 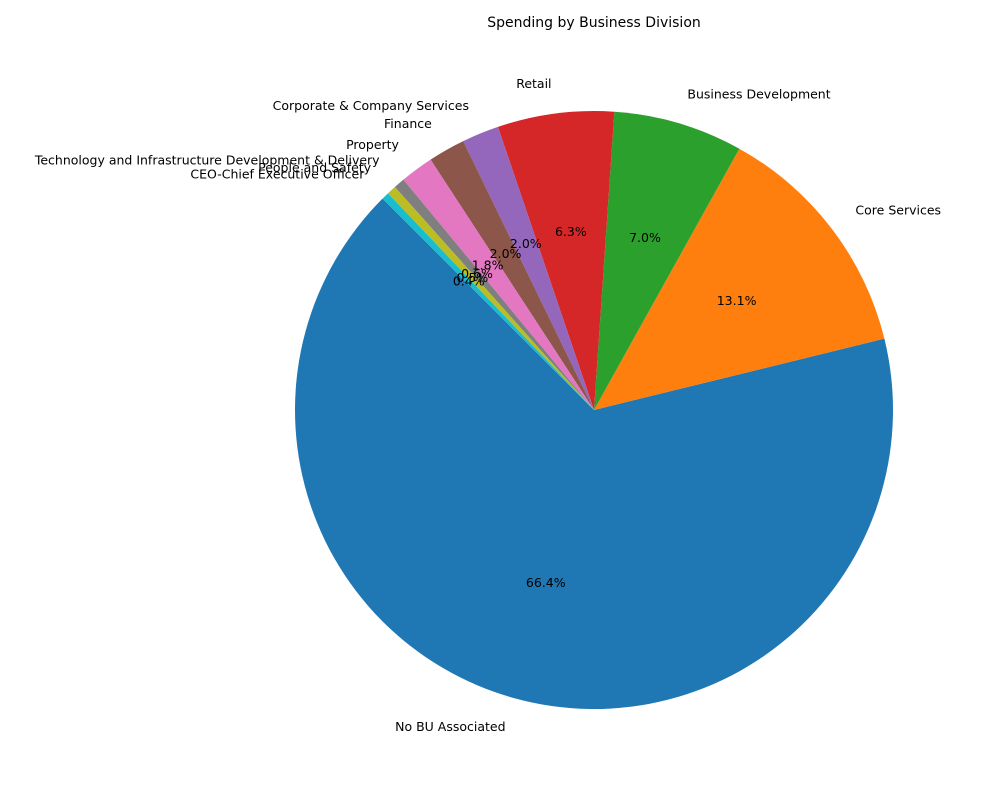 What do you see at coordinates (533, 83) in the screenshot?
I see `slice-label-retail: Retail` at bounding box center [533, 83].